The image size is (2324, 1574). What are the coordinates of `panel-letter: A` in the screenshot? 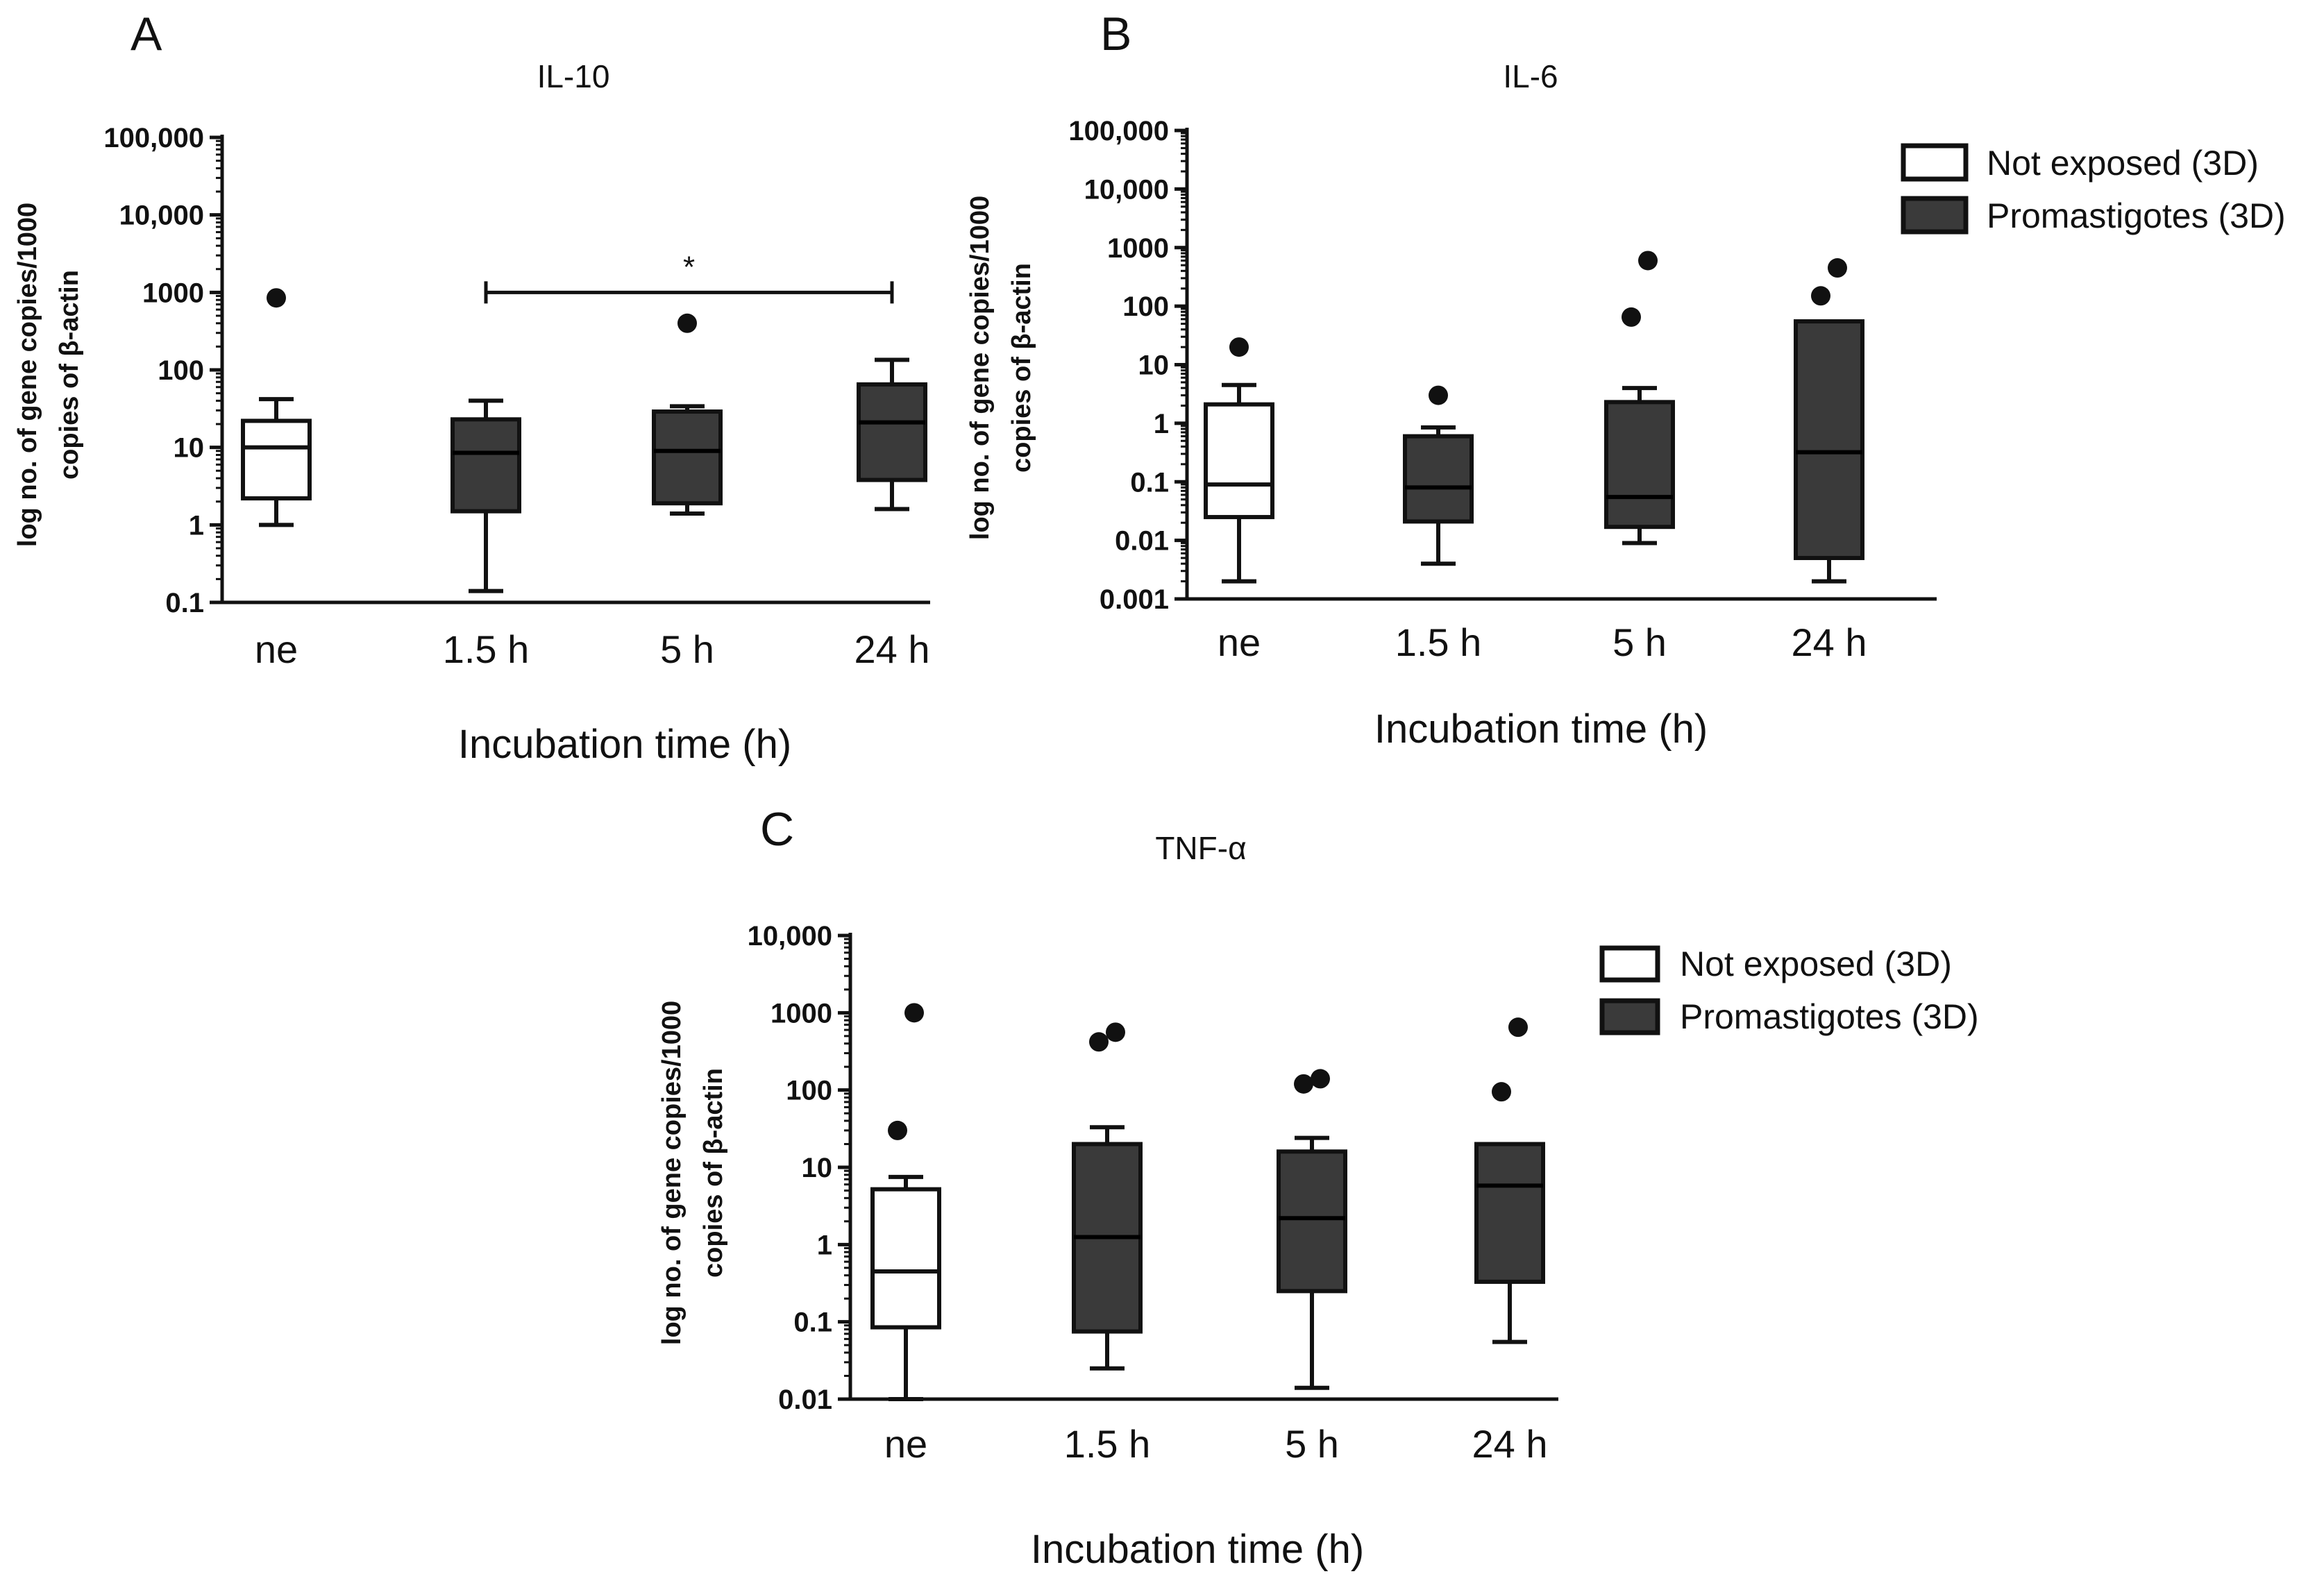 It's located at (146, 34).